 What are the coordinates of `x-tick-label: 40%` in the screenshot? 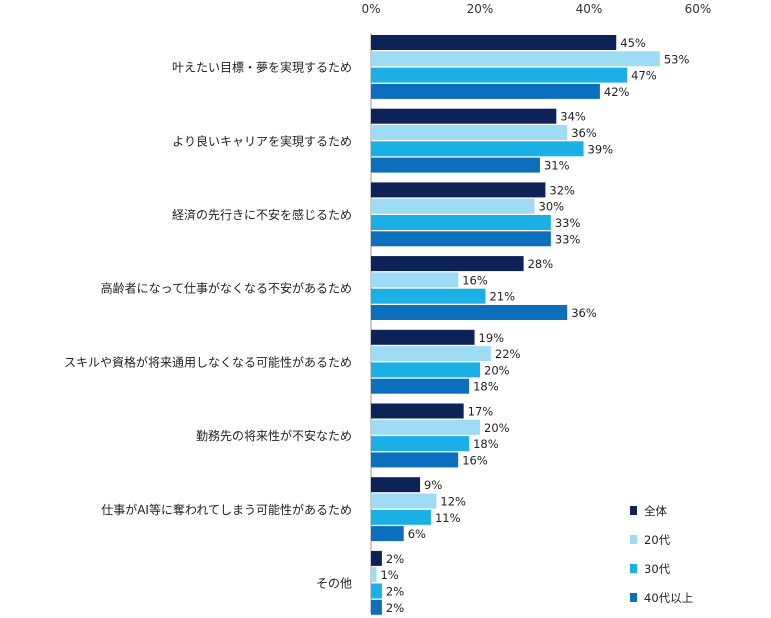 It's located at (589, 9).